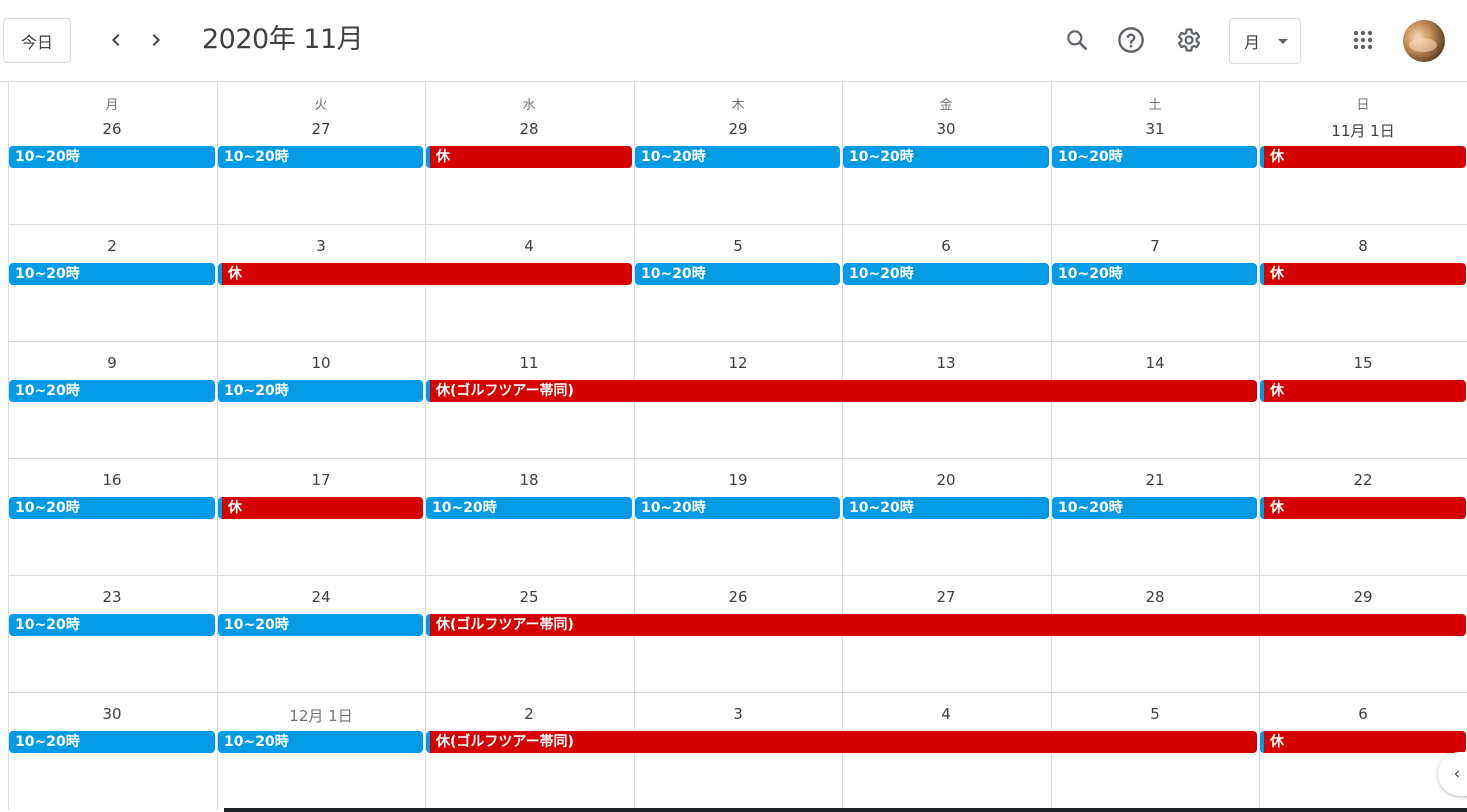  I want to click on view-selector: 月, so click(1265, 41).